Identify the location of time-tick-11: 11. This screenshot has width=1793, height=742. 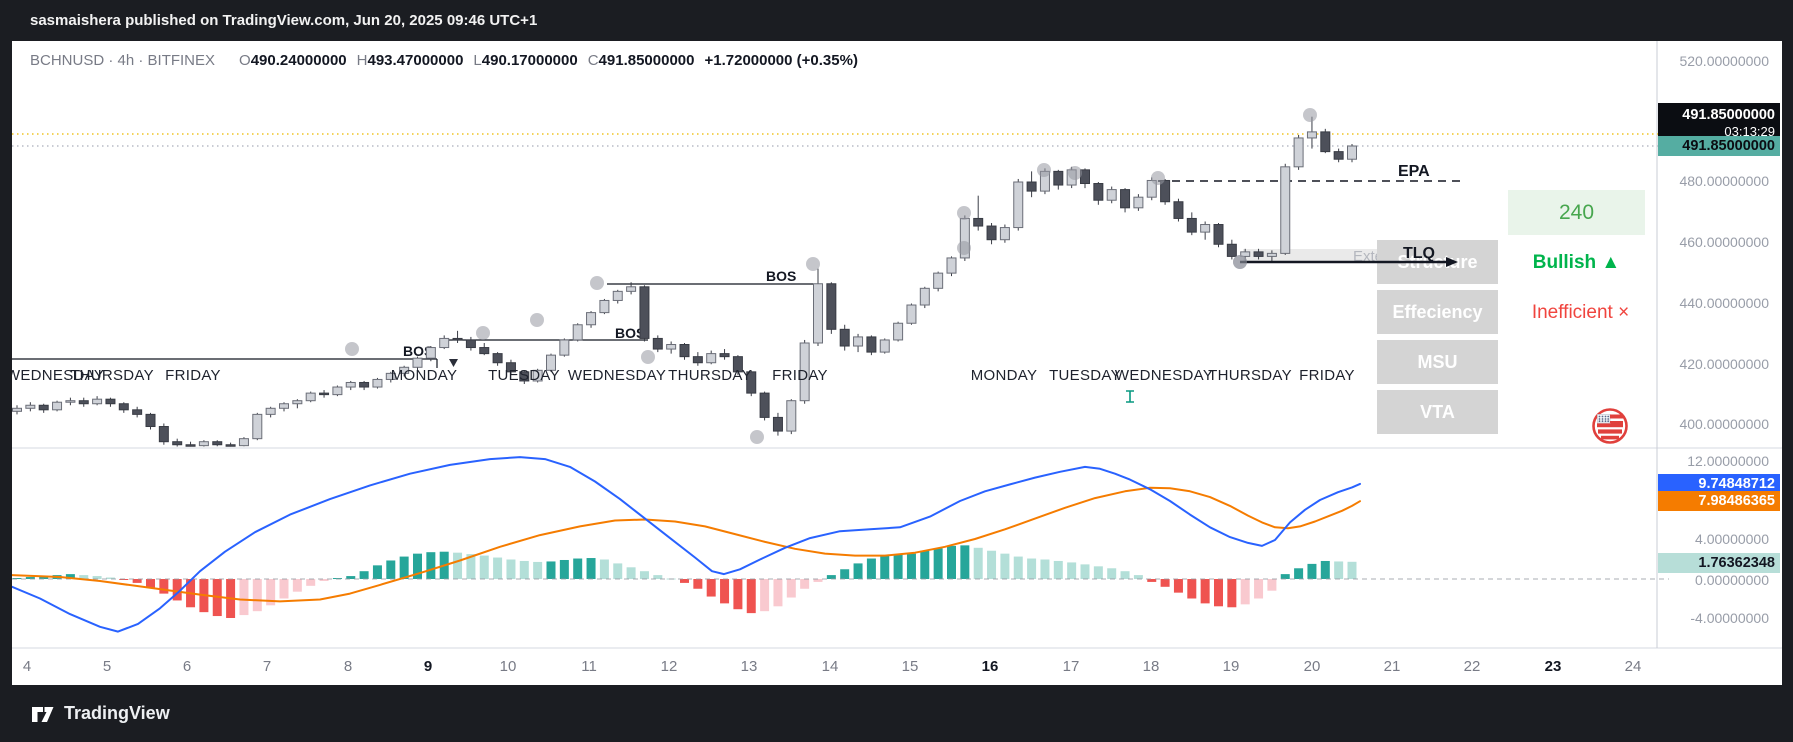
(589, 666).